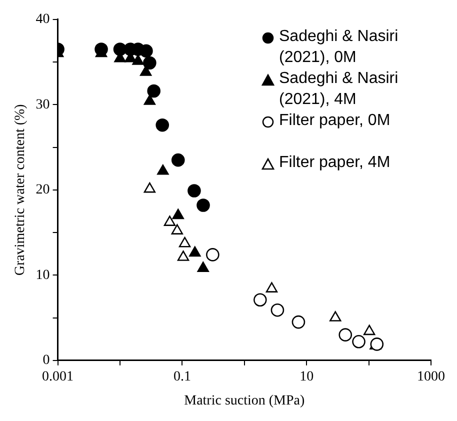  Describe the element at coordinates (43, 104) in the screenshot. I see `y-tick-label: 30` at that location.